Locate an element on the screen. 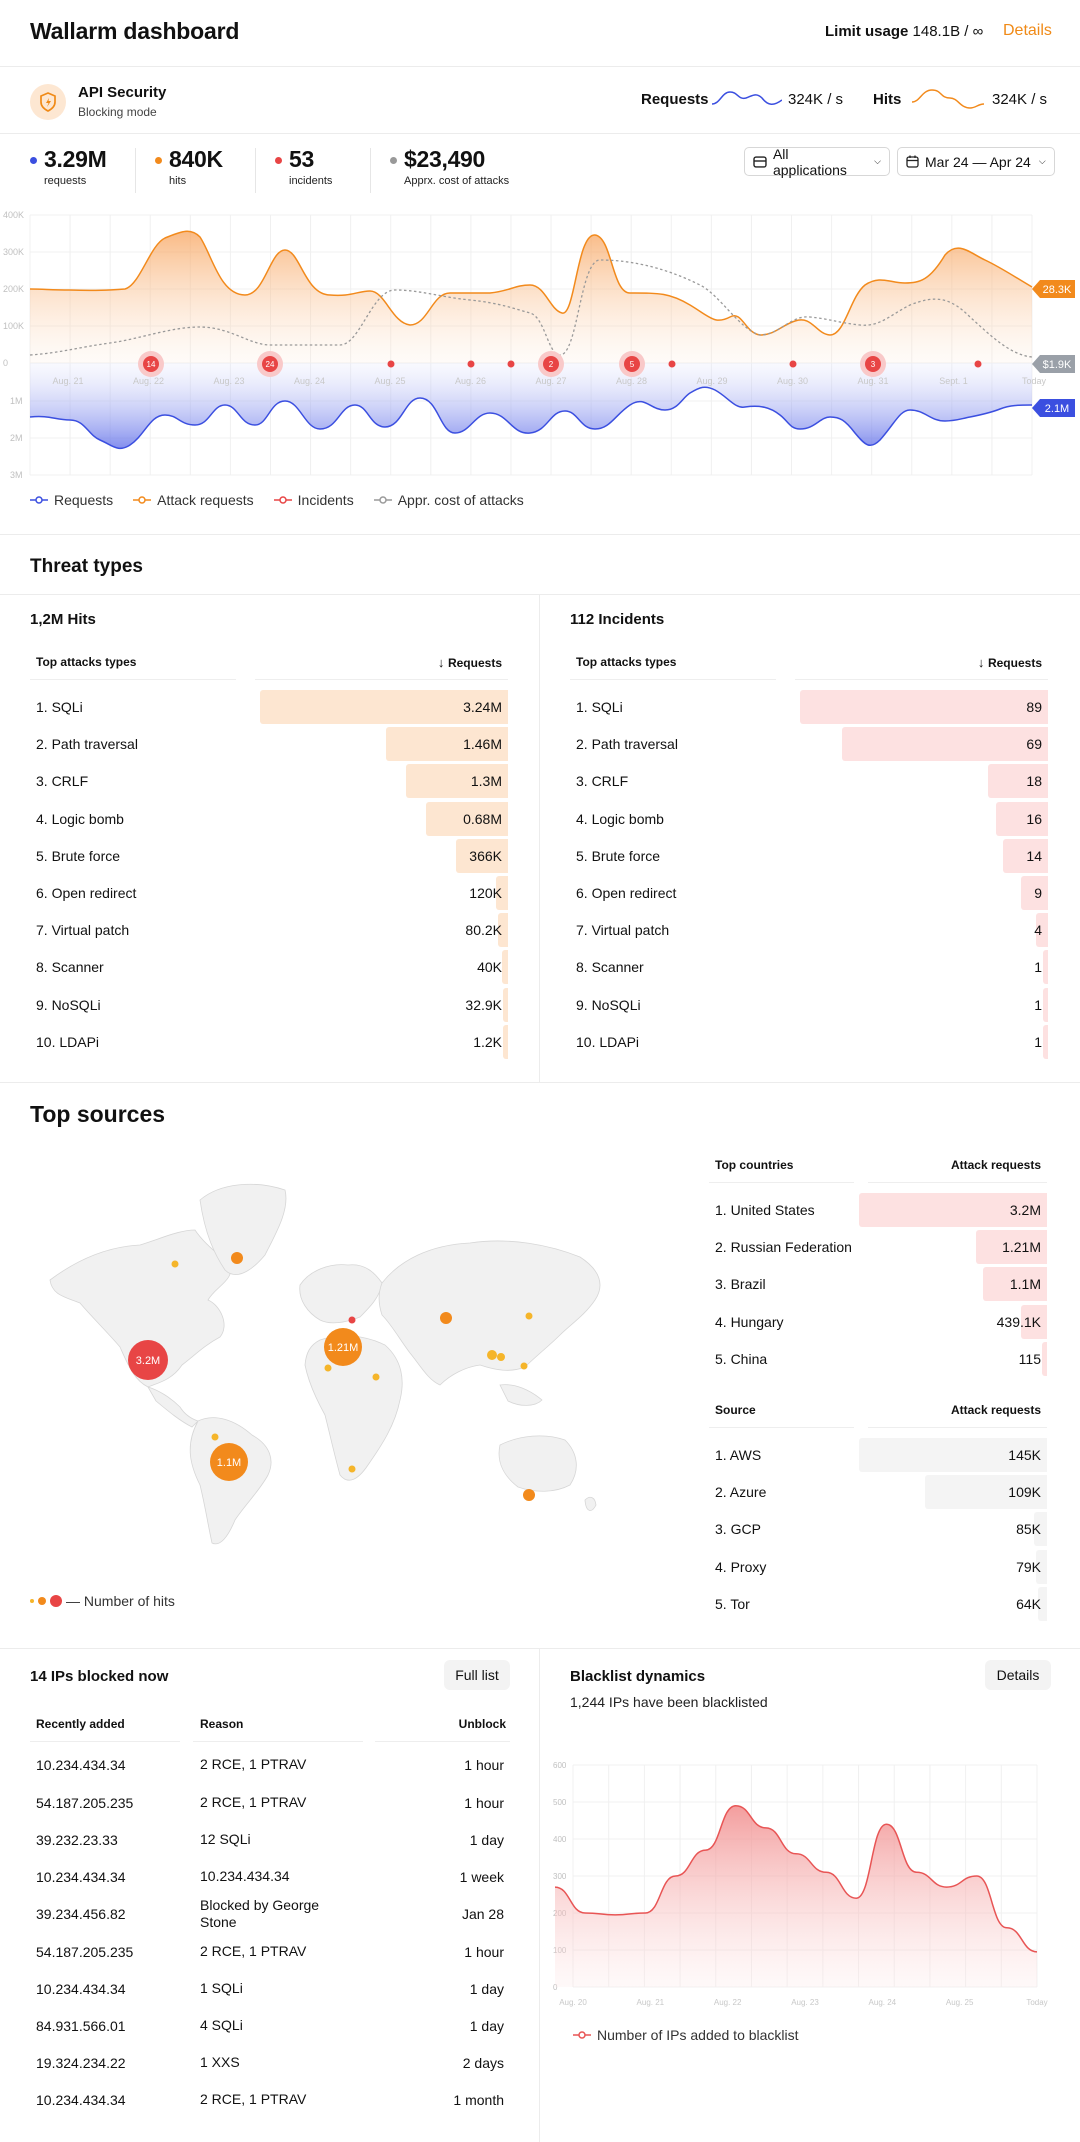  blacklist-details-button: Details is located at coordinates (1018, 1675).